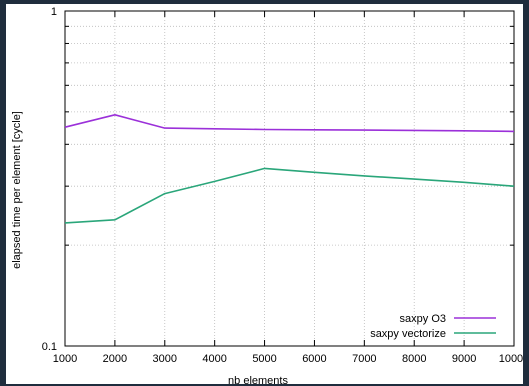 The image size is (529, 386). What do you see at coordinates (511, 359) in the screenshot?
I see `x-tick-label: 10000` at bounding box center [511, 359].